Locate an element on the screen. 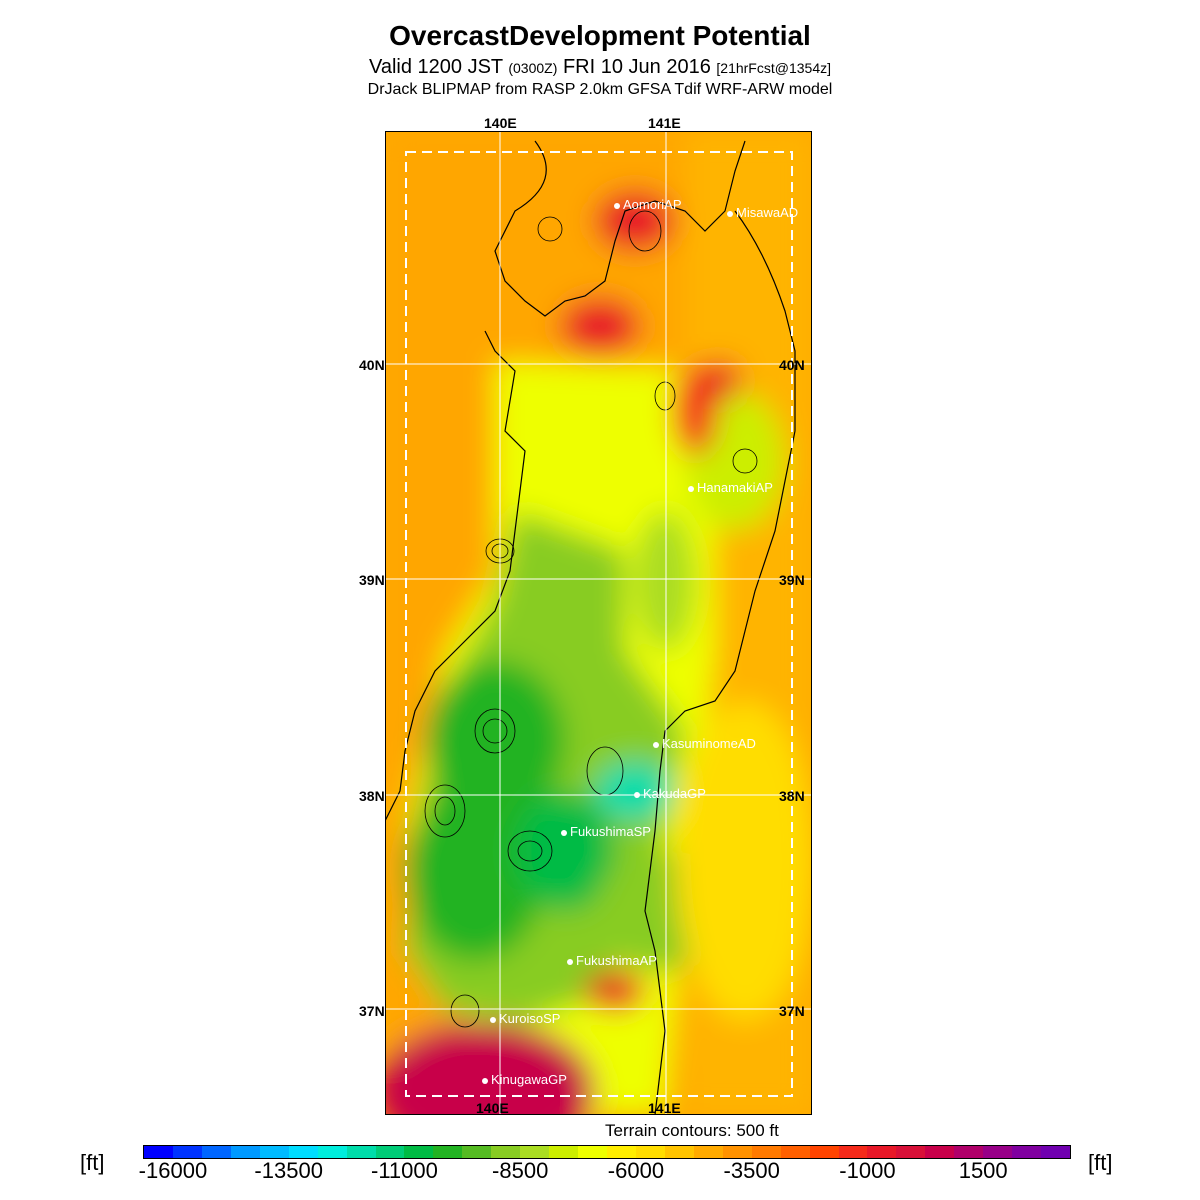 The width and height of the screenshot is (1200, 1200). station-misawaad: MisawaAD is located at coordinates (762, 212).